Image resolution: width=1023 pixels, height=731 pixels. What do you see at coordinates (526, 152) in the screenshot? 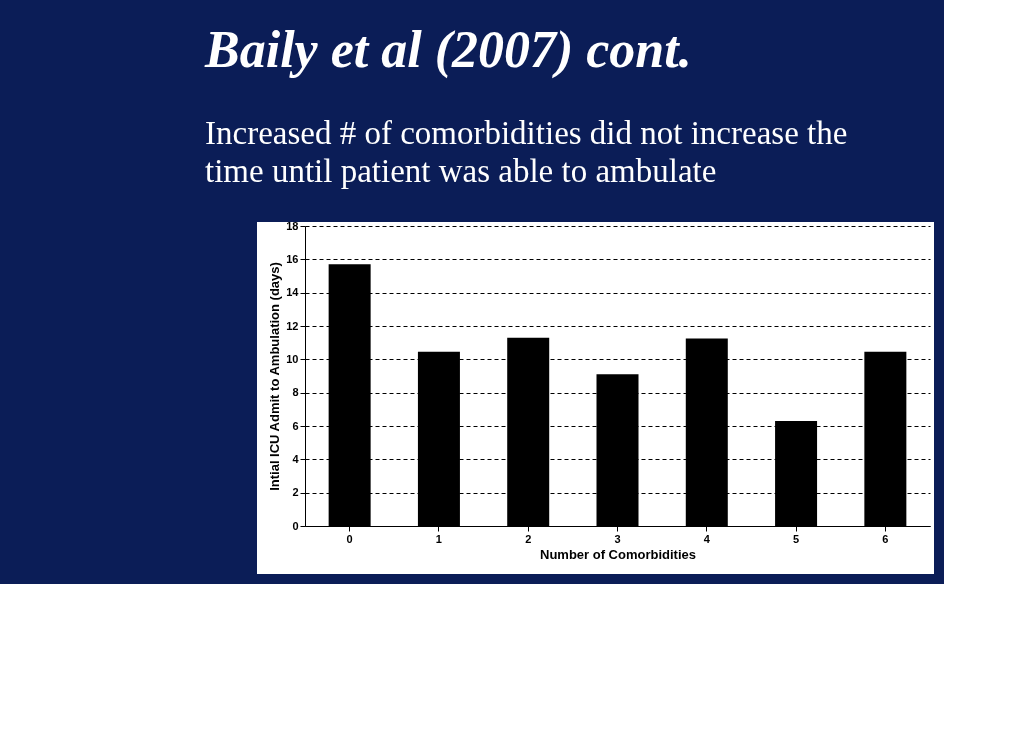
I see `chart-subtitle: Increased # of comorbidities did not increase the time until patient was able to ambulate` at bounding box center [526, 152].